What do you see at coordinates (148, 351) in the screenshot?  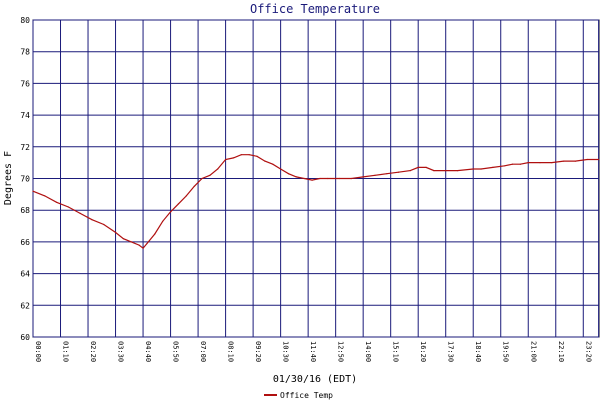 I see `x-tick-label: 04:40` at bounding box center [148, 351].